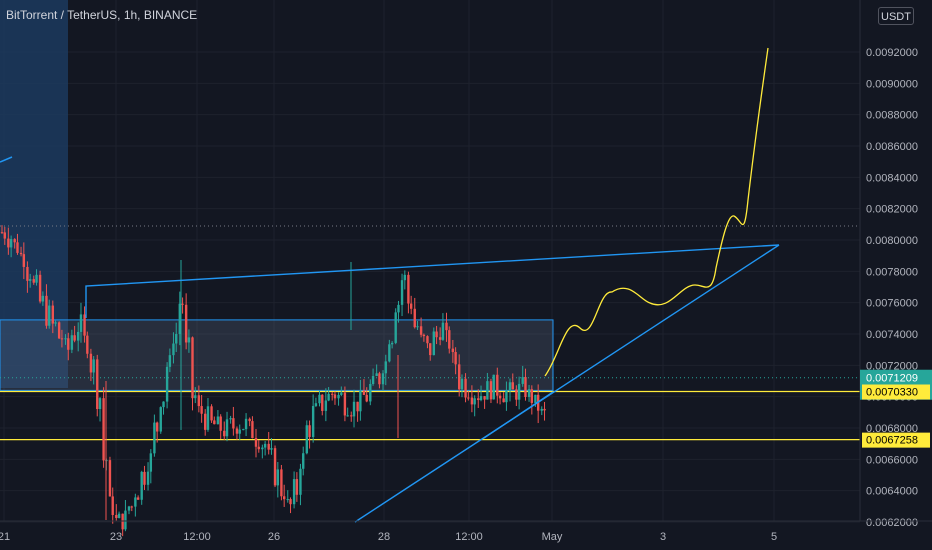  I want to click on x-tick-label: 26, so click(274, 537).